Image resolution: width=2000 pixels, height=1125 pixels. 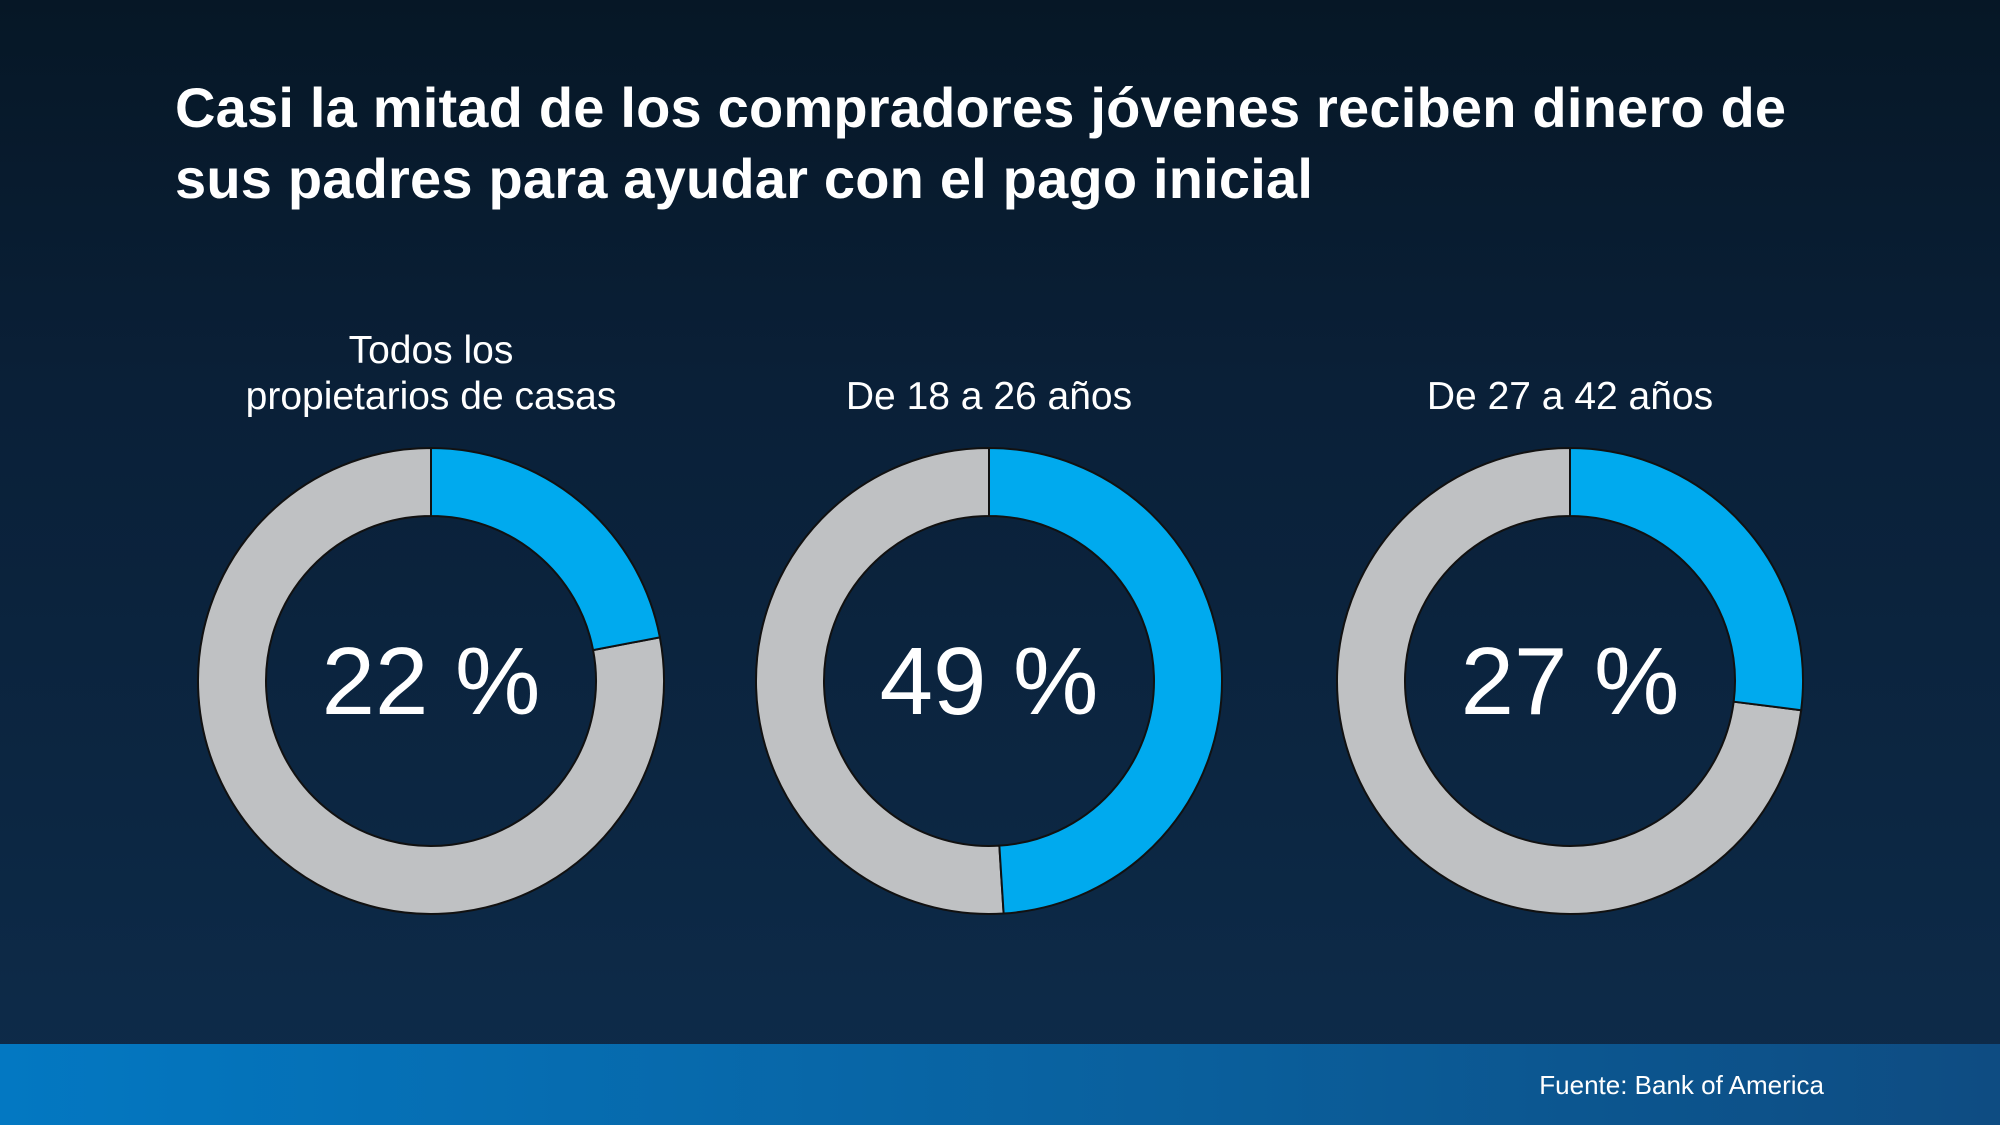 I want to click on chart-category-label: propietarios de casas, so click(x=431, y=396).